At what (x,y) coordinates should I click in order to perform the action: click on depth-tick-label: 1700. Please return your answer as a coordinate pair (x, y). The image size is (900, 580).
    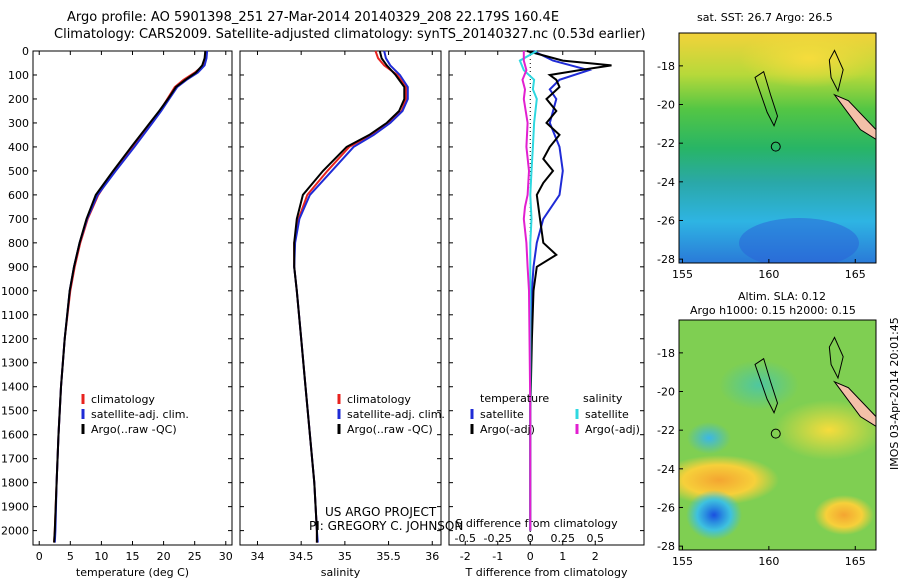
    Looking at the image, I should click on (15, 459).